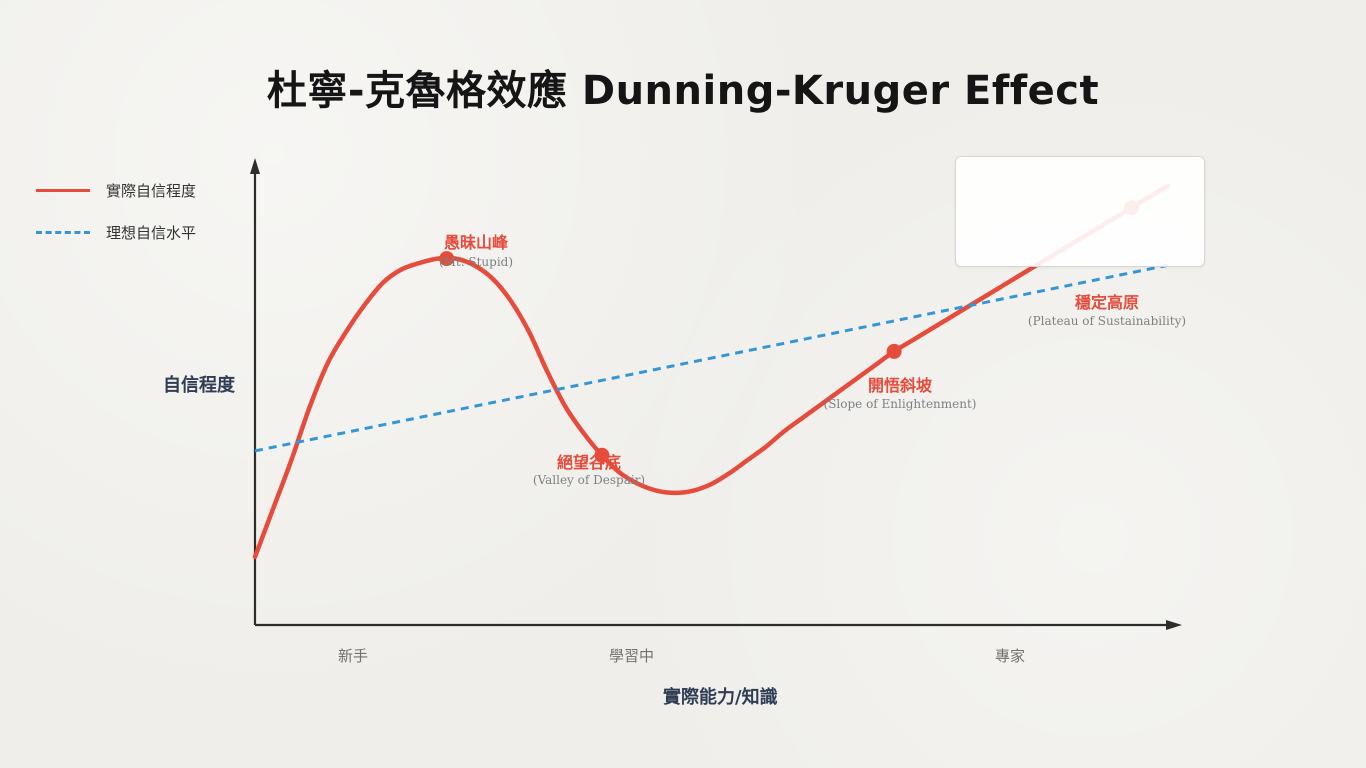  Describe the element at coordinates (894, 351) in the screenshot. I see `point-slope-of-enlightenment` at that location.